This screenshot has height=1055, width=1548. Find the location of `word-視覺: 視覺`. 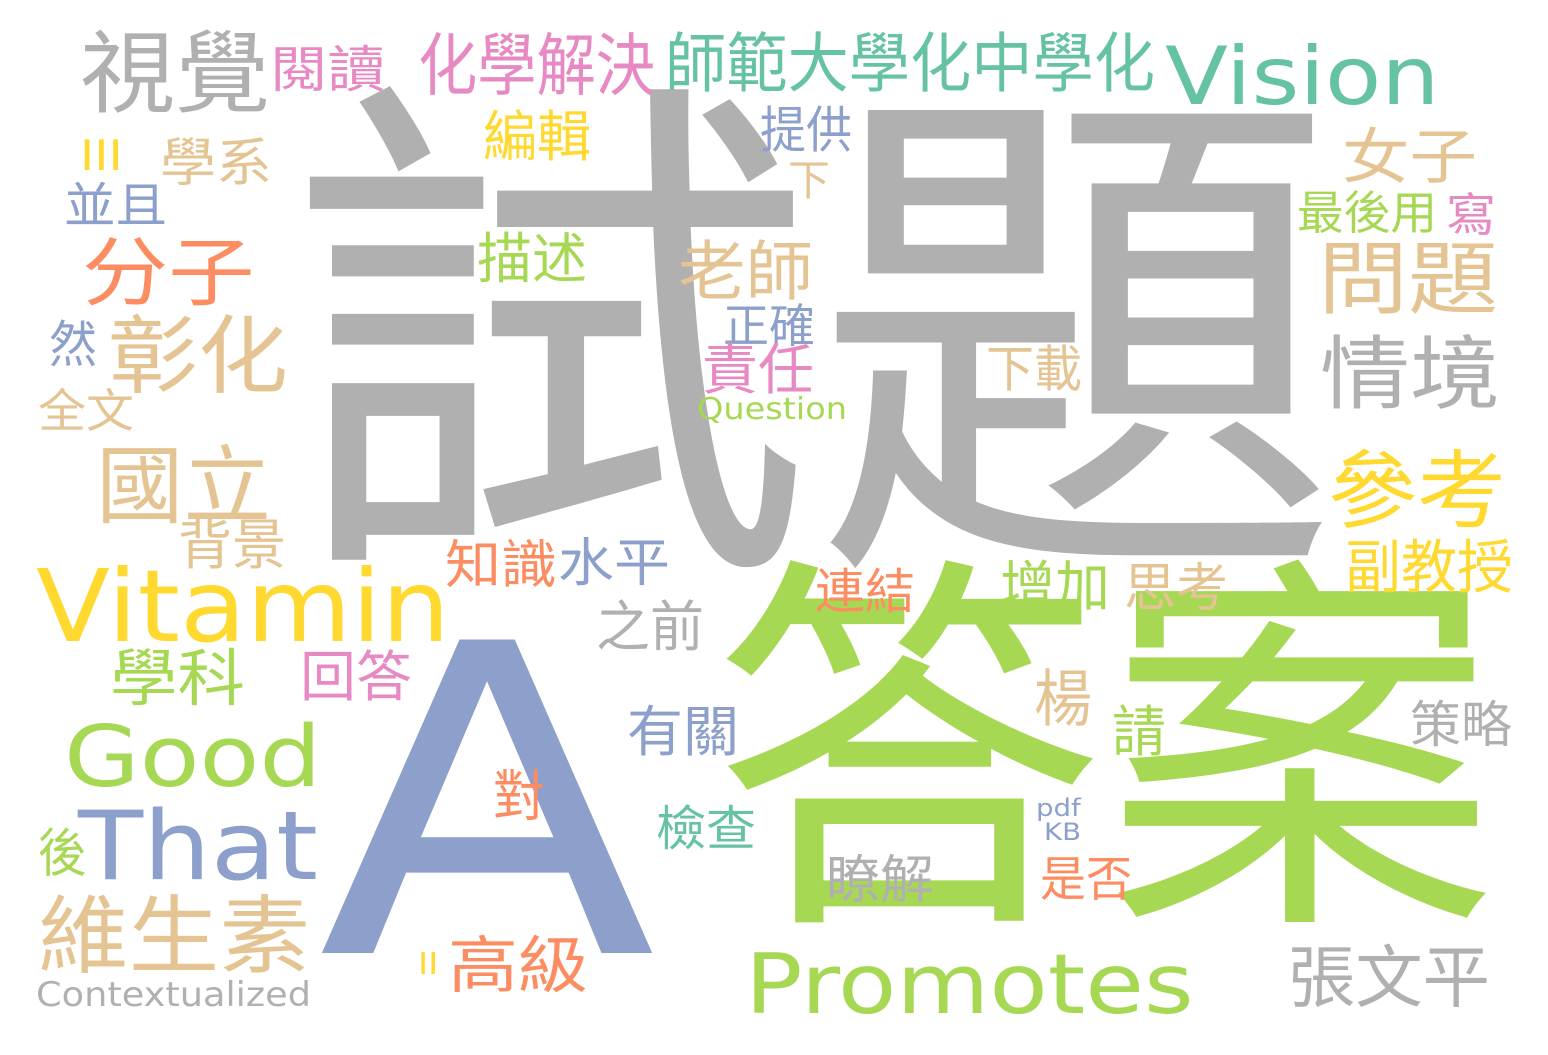

word-視覺: 視覺 is located at coordinates (175, 74).